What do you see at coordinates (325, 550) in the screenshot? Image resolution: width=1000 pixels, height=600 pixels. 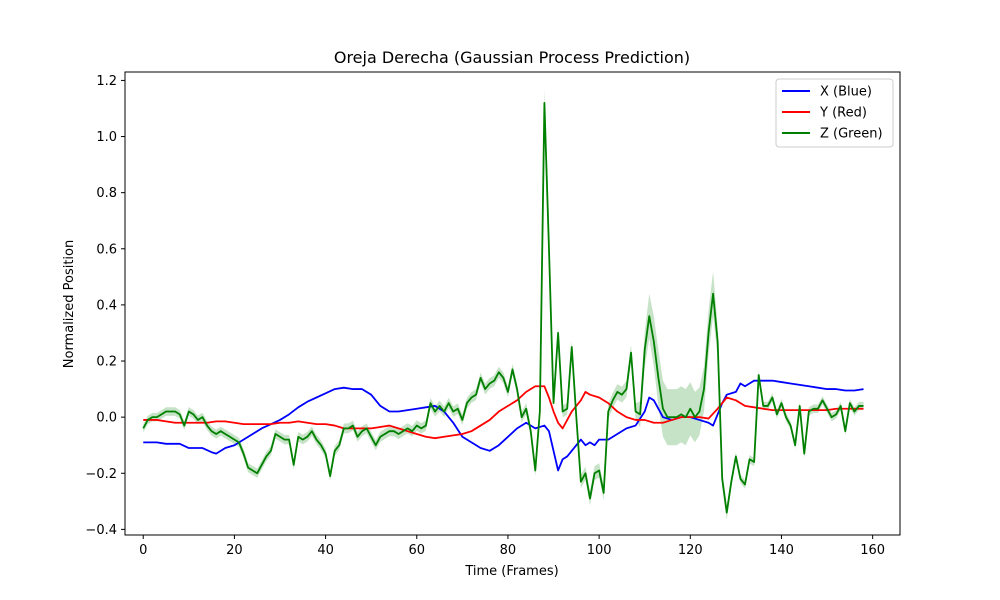 I see `x-tick-label: 40` at bounding box center [325, 550].